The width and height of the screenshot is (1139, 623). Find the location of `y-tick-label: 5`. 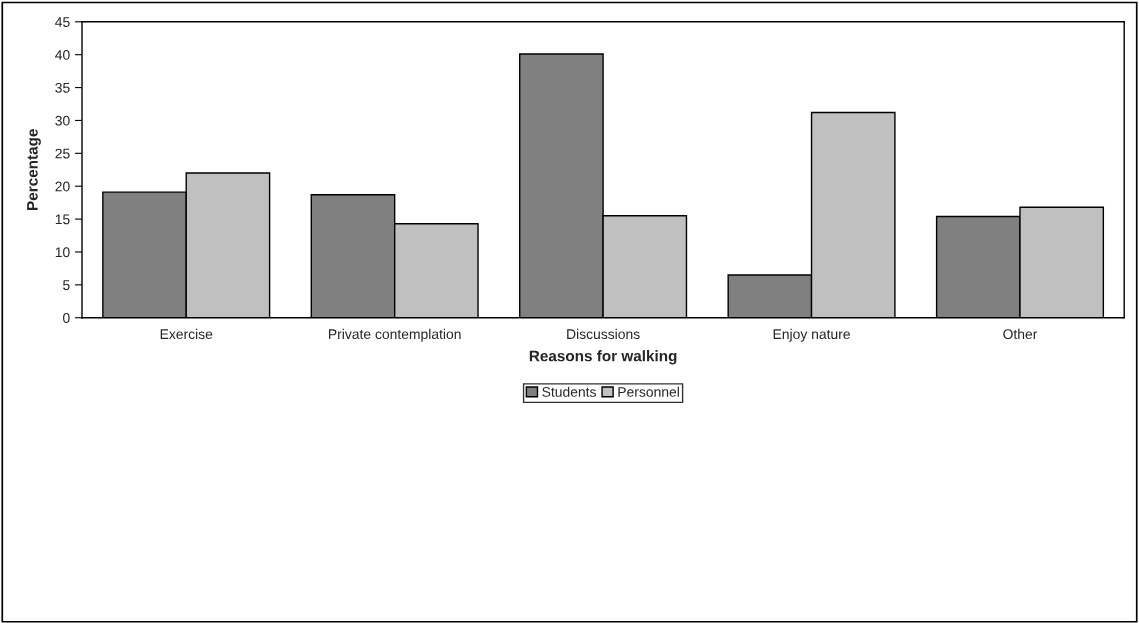

y-tick-label: 5 is located at coordinates (66, 285).